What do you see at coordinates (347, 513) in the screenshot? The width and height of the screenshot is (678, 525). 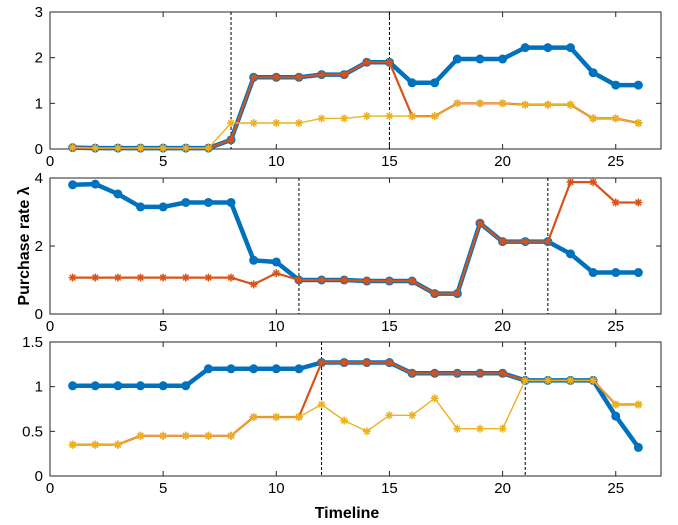 I see `x-axis-label: Timeline` at bounding box center [347, 513].